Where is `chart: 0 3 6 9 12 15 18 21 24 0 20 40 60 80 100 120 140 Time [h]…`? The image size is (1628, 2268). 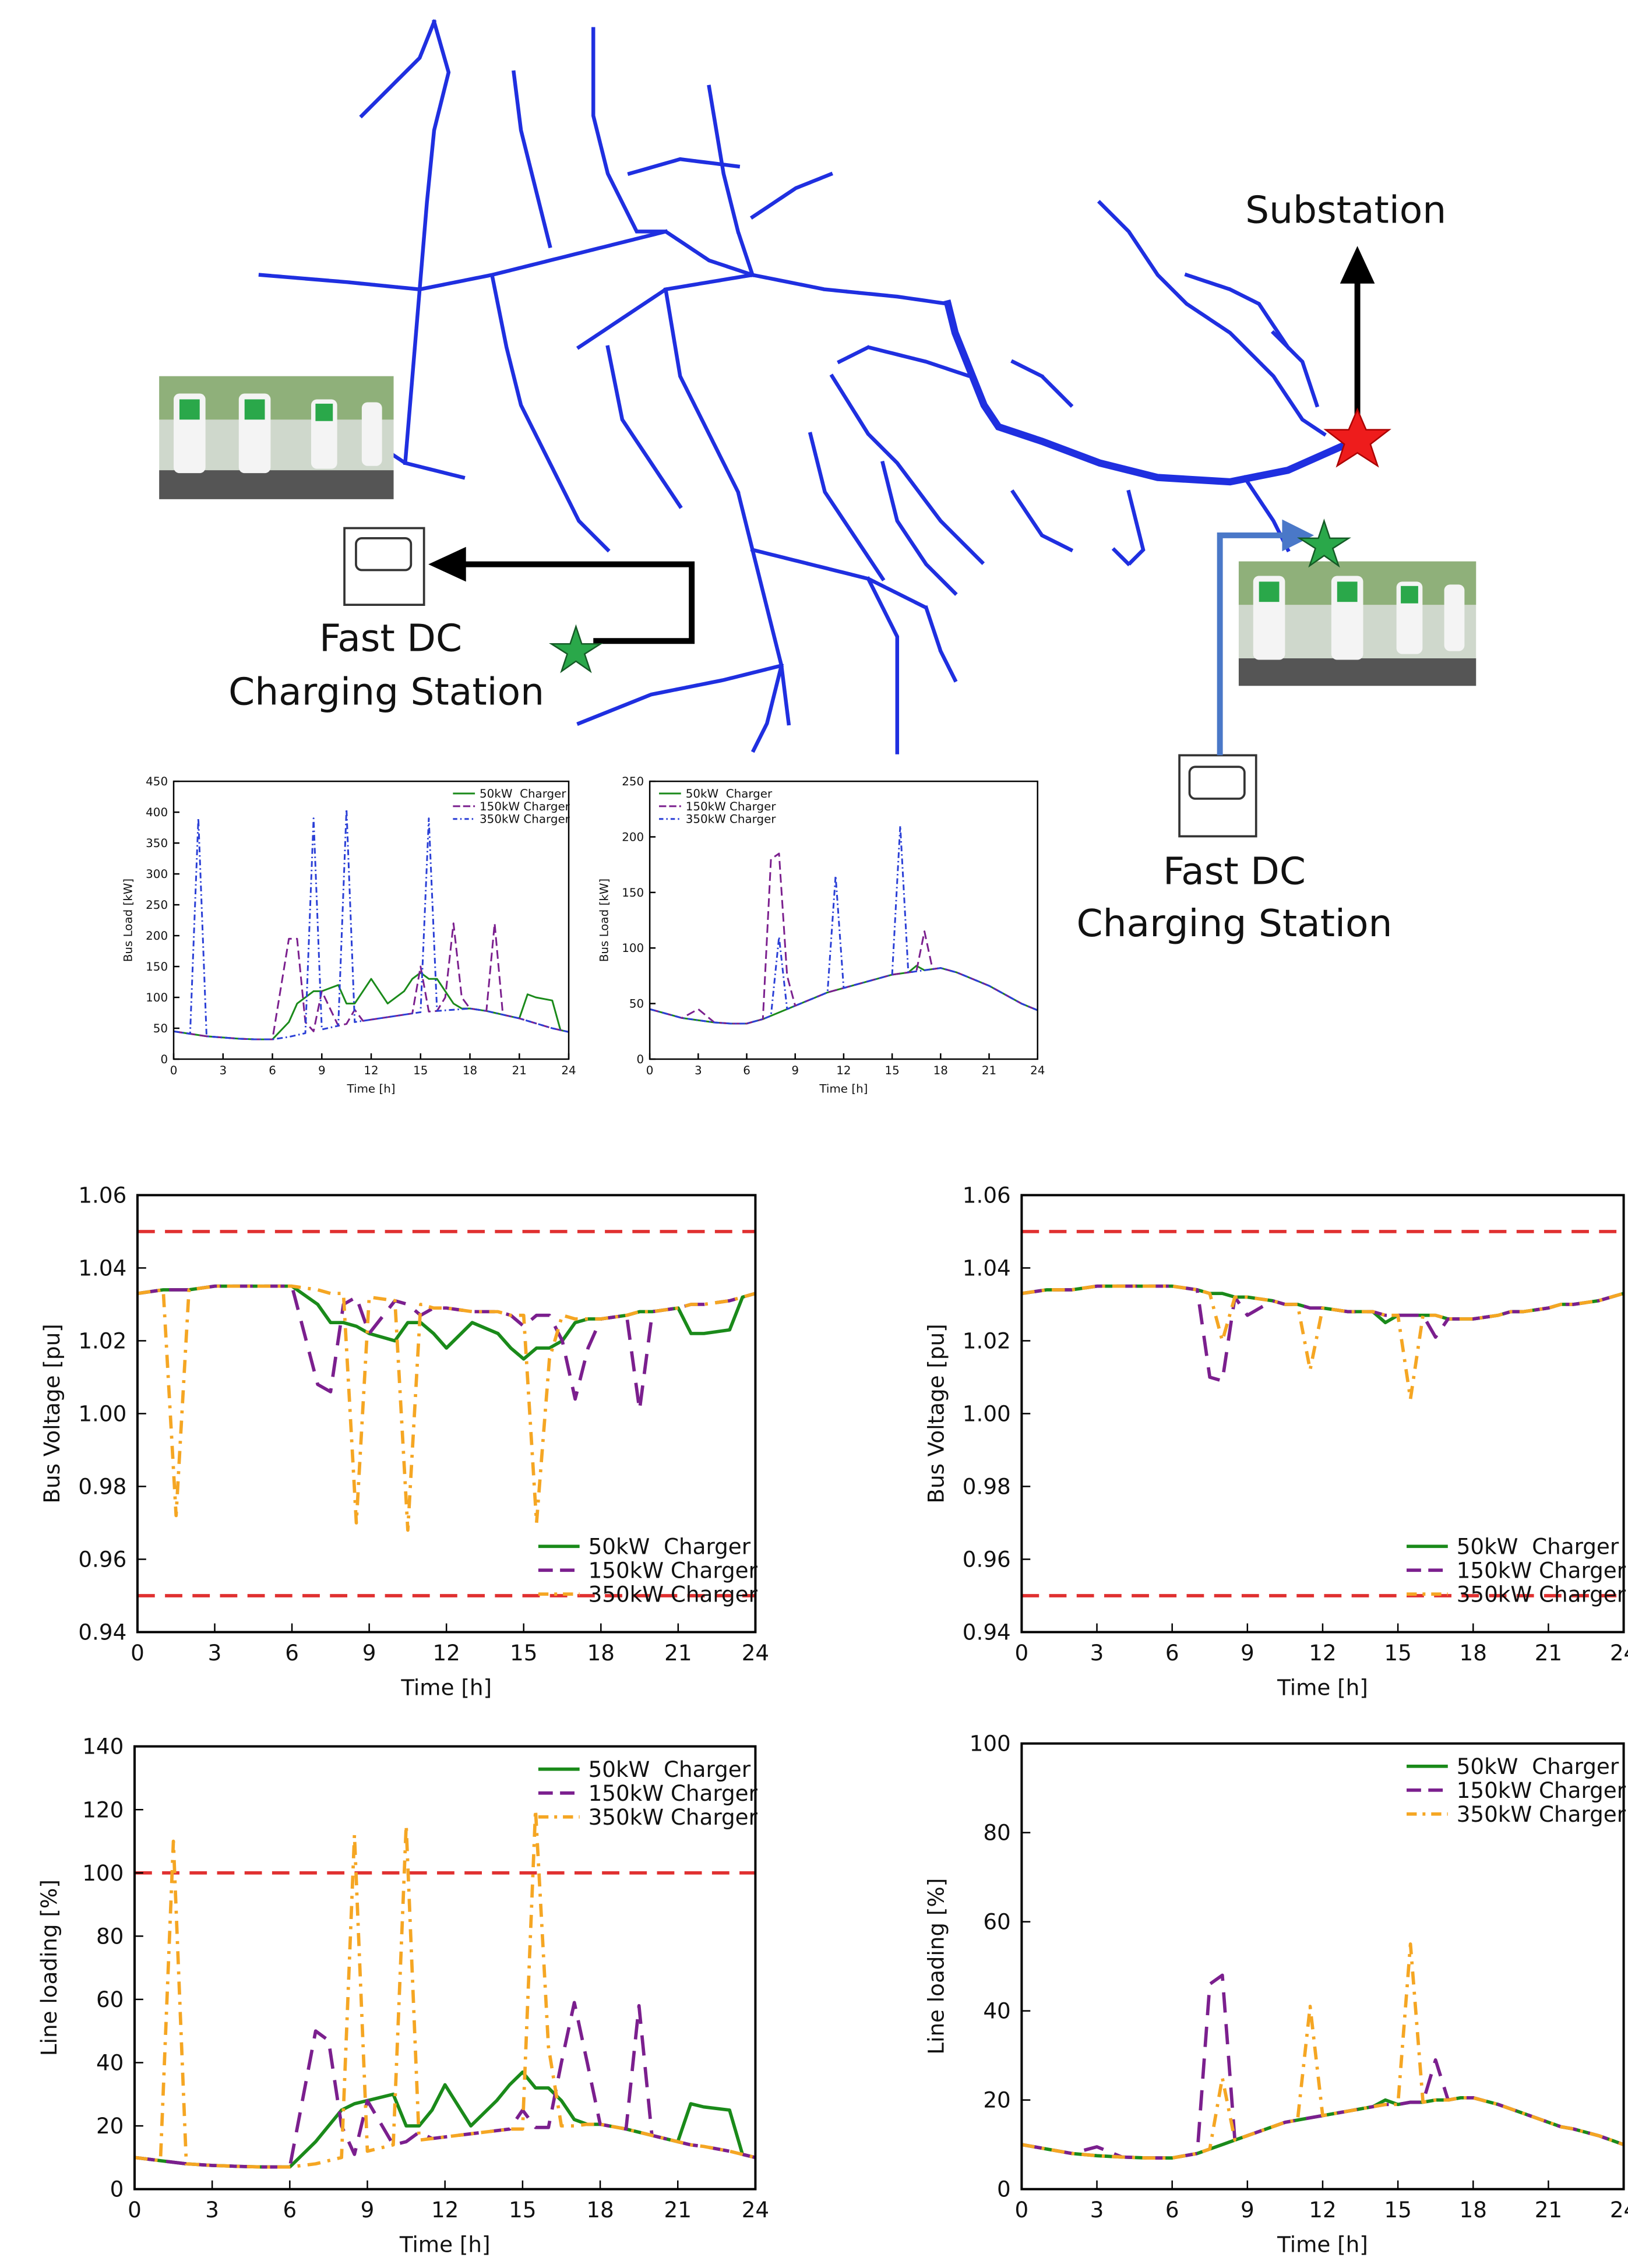 chart: 0 3 6 9 12 15 18 21 24 0 20 40 60 80 100 120 140 Time [h]… is located at coordinates (402, 1996).